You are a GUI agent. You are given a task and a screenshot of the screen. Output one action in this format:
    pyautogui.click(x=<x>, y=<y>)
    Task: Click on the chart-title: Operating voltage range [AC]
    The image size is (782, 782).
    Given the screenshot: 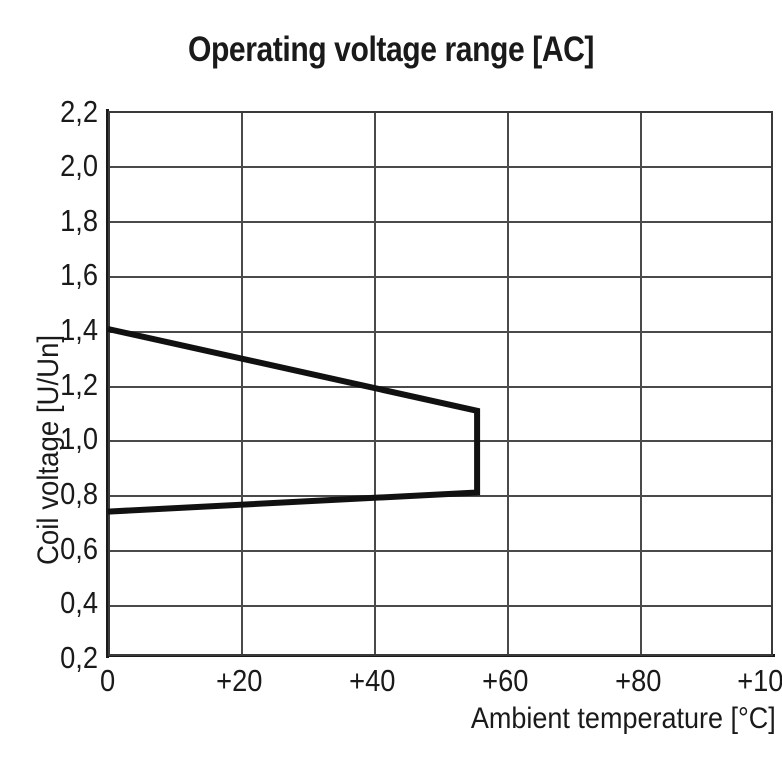 What is the action you would take?
    pyautogui.click(x=391, y=49)
    